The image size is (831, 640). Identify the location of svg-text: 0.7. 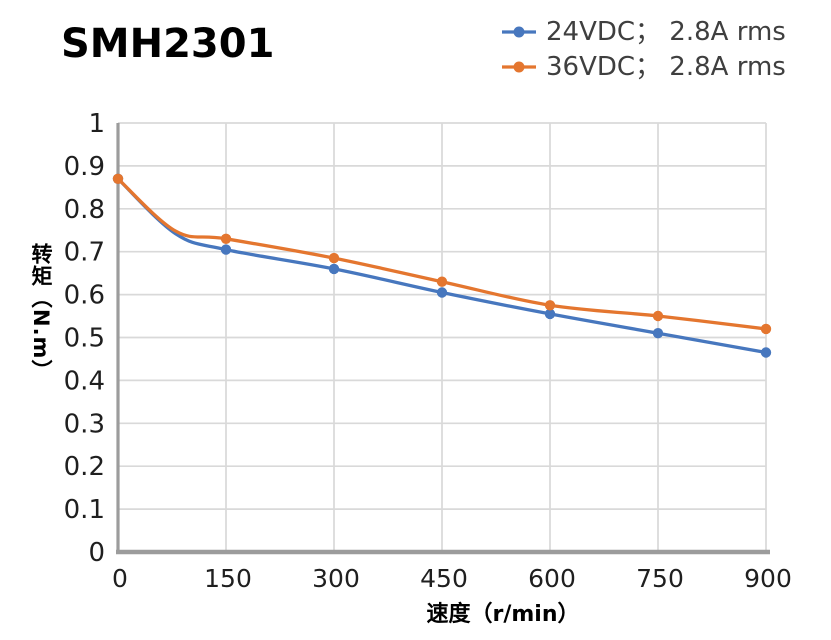
(84, 253).